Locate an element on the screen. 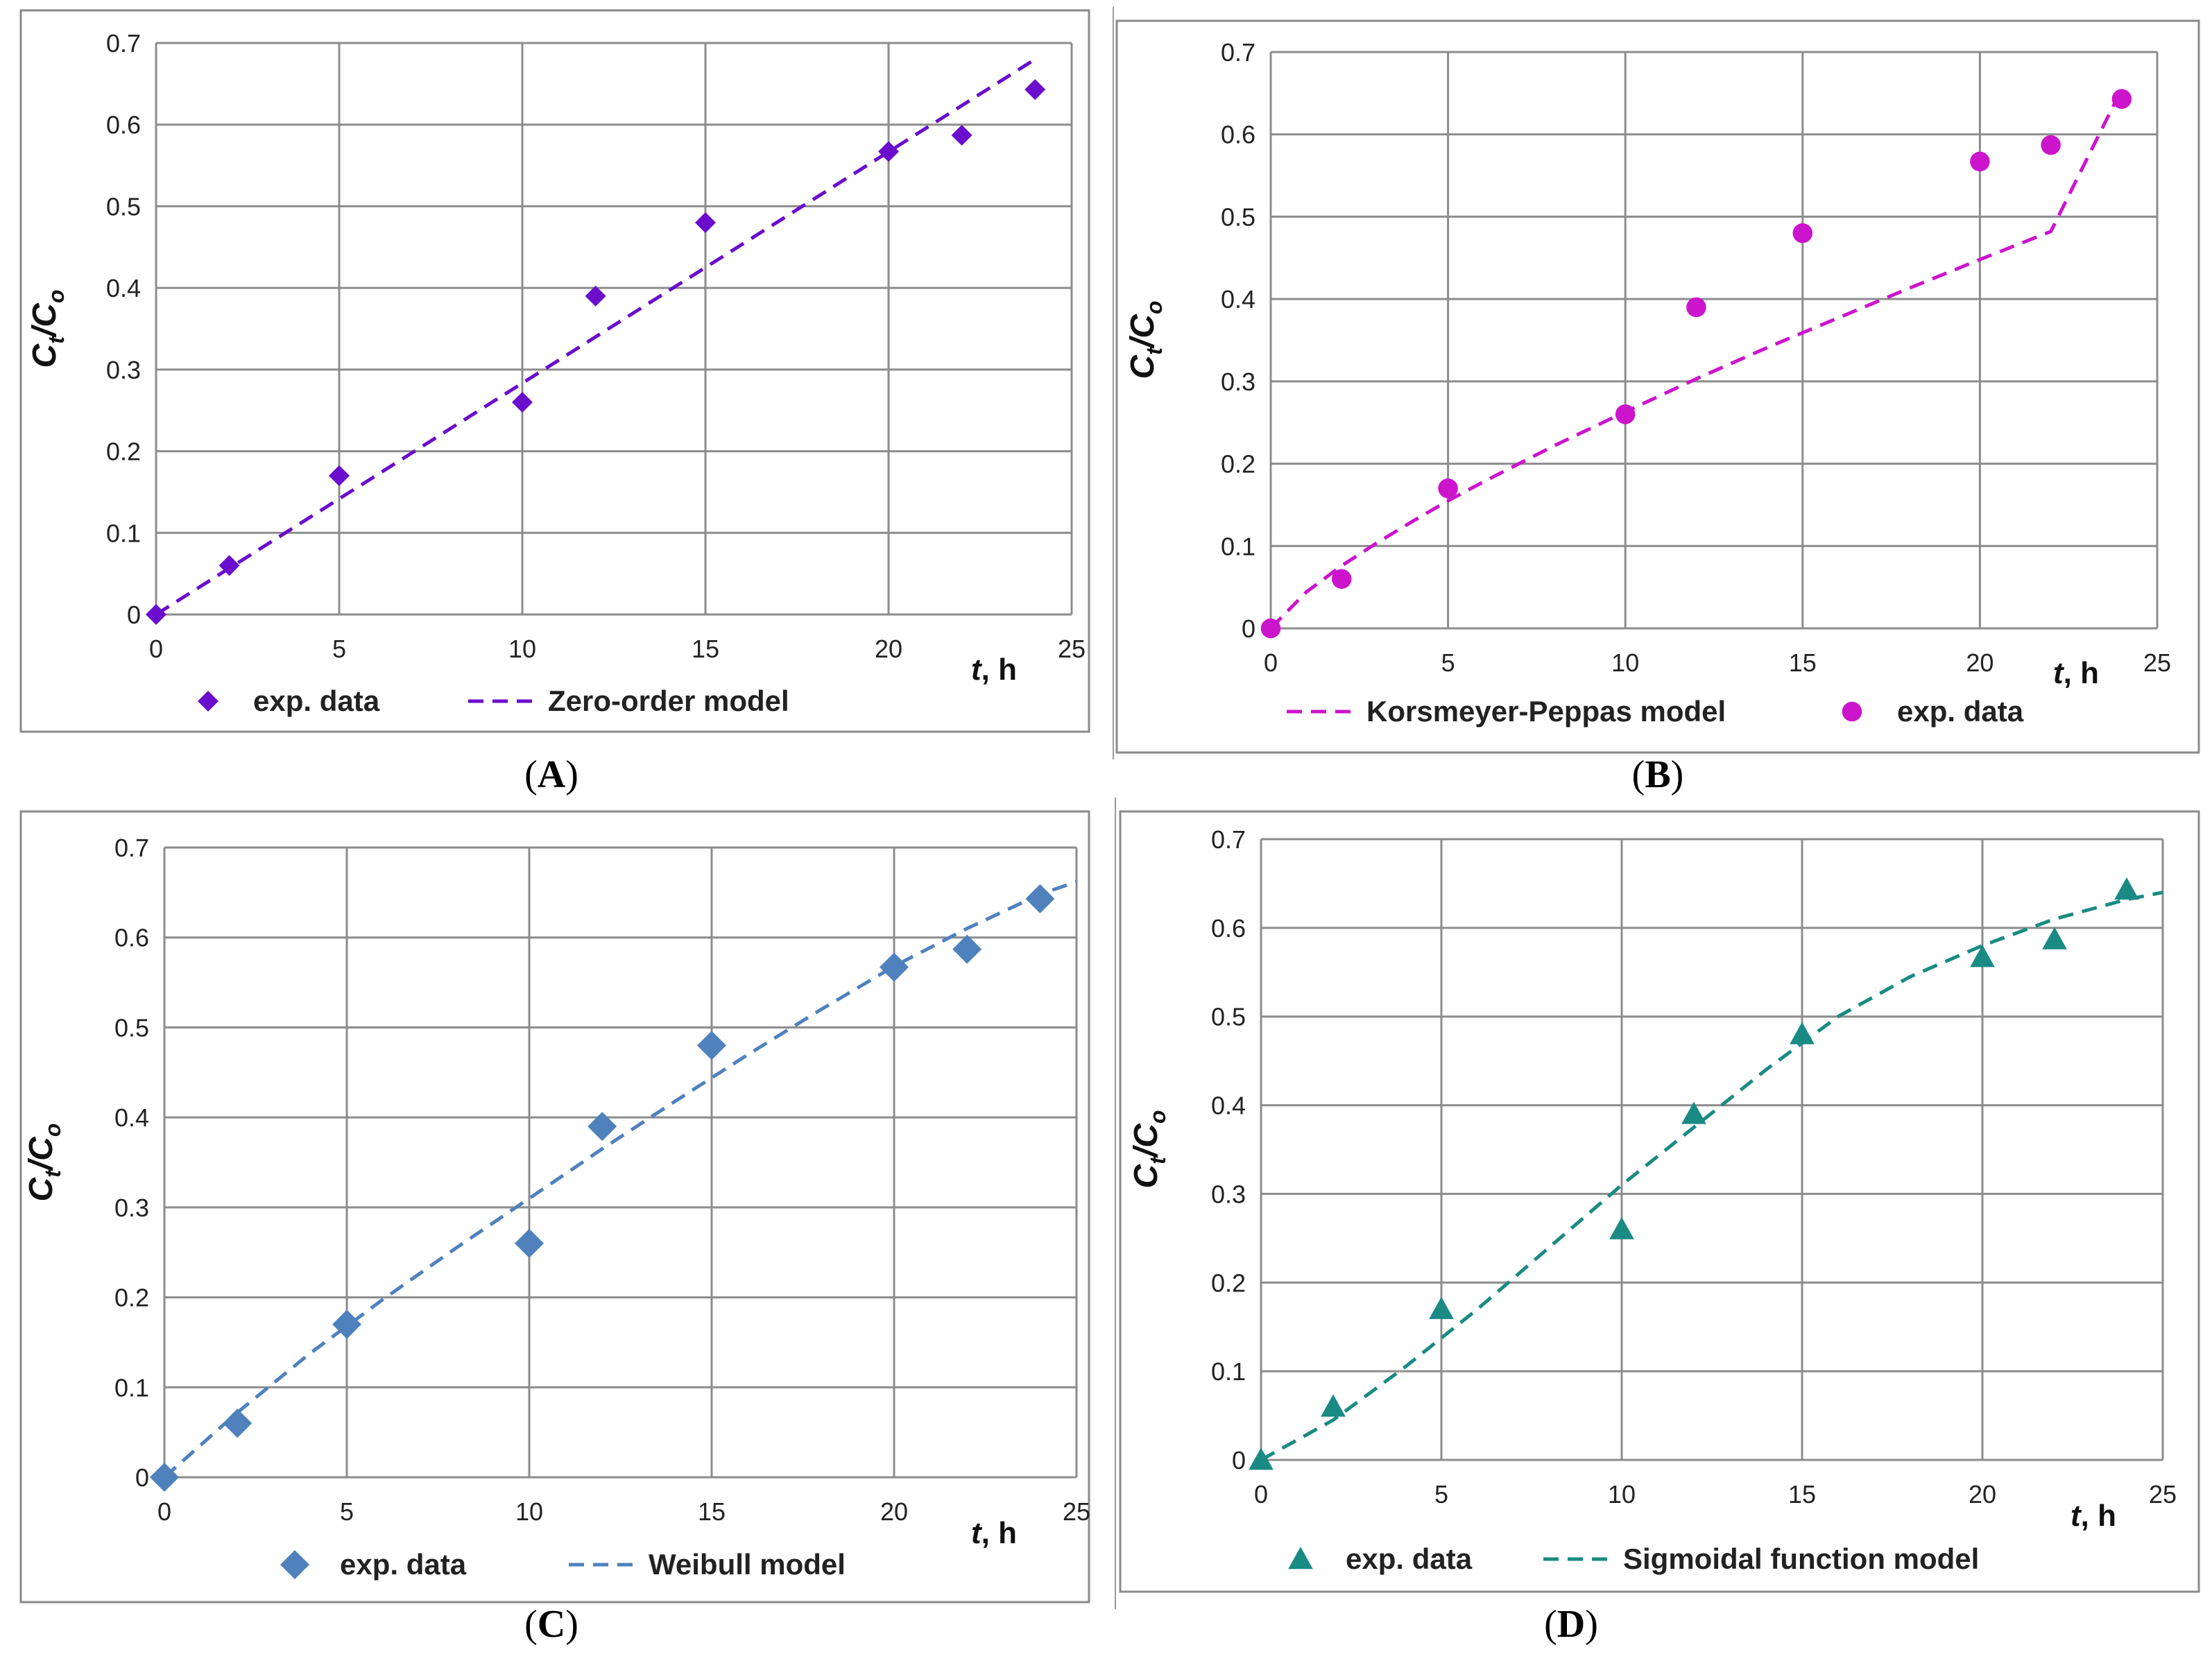  legend: exp. data Weibull model is located at coordinates (563, 1564).